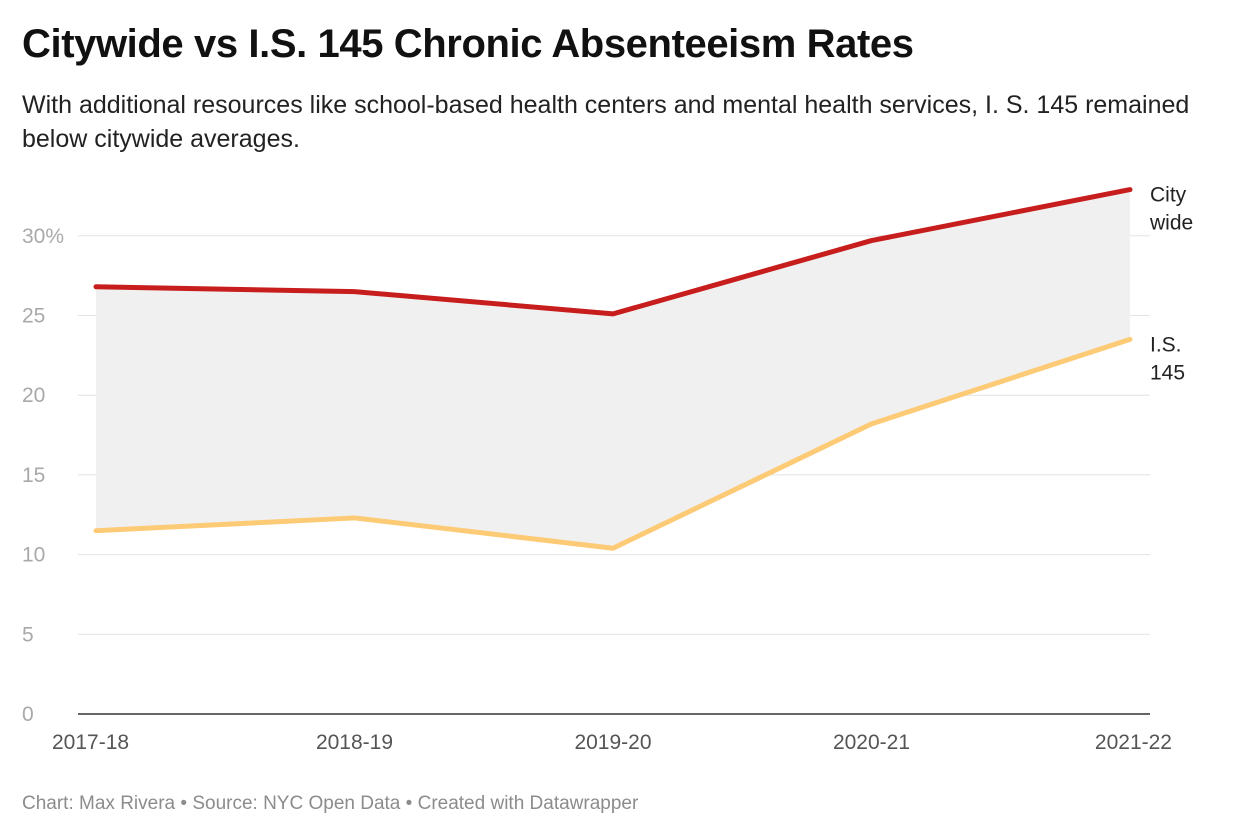 The image size is (1240, 840). Describe the element at coordinates (1168, 195) in the screenshot. I see `series-label: City` at that location.